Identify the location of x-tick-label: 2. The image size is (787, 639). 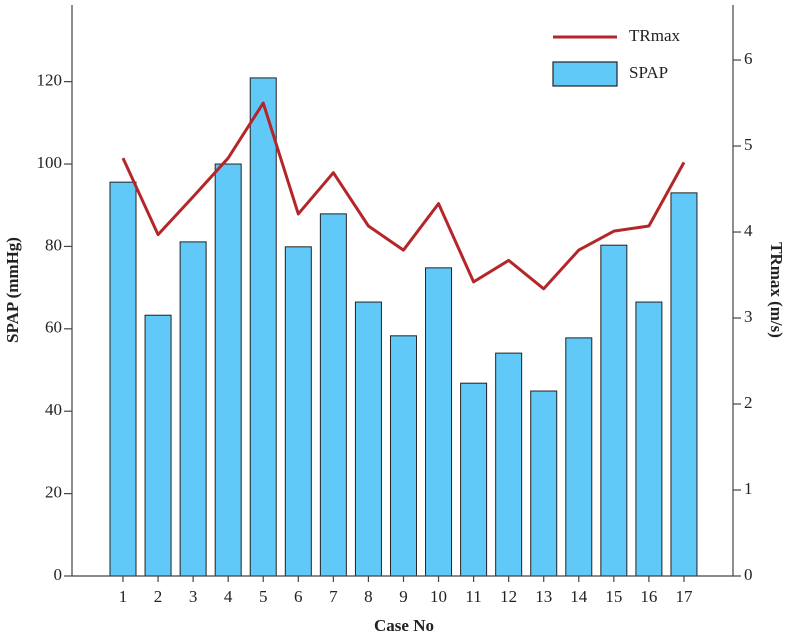
(158, 596).